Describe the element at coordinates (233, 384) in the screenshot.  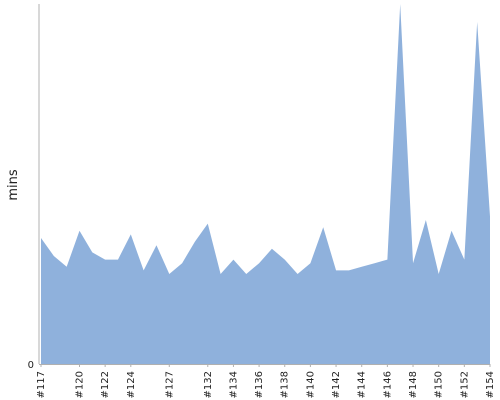
I see `x-tick-label: #134` at that location.